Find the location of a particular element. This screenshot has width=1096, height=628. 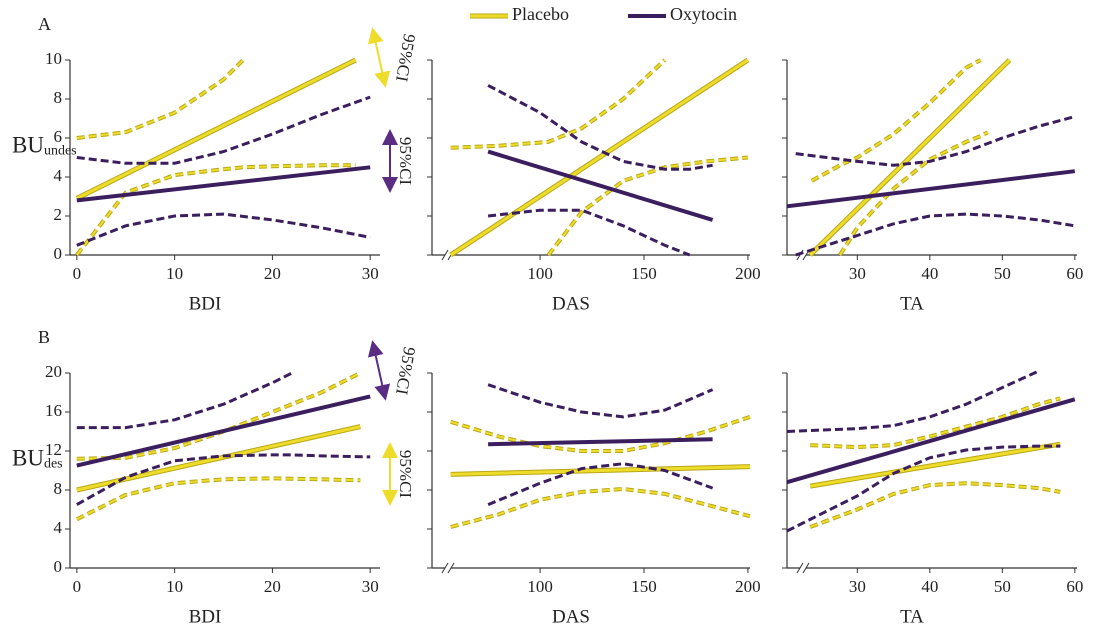

legend-item: Oxytocin is located at coordinates (682, 14).